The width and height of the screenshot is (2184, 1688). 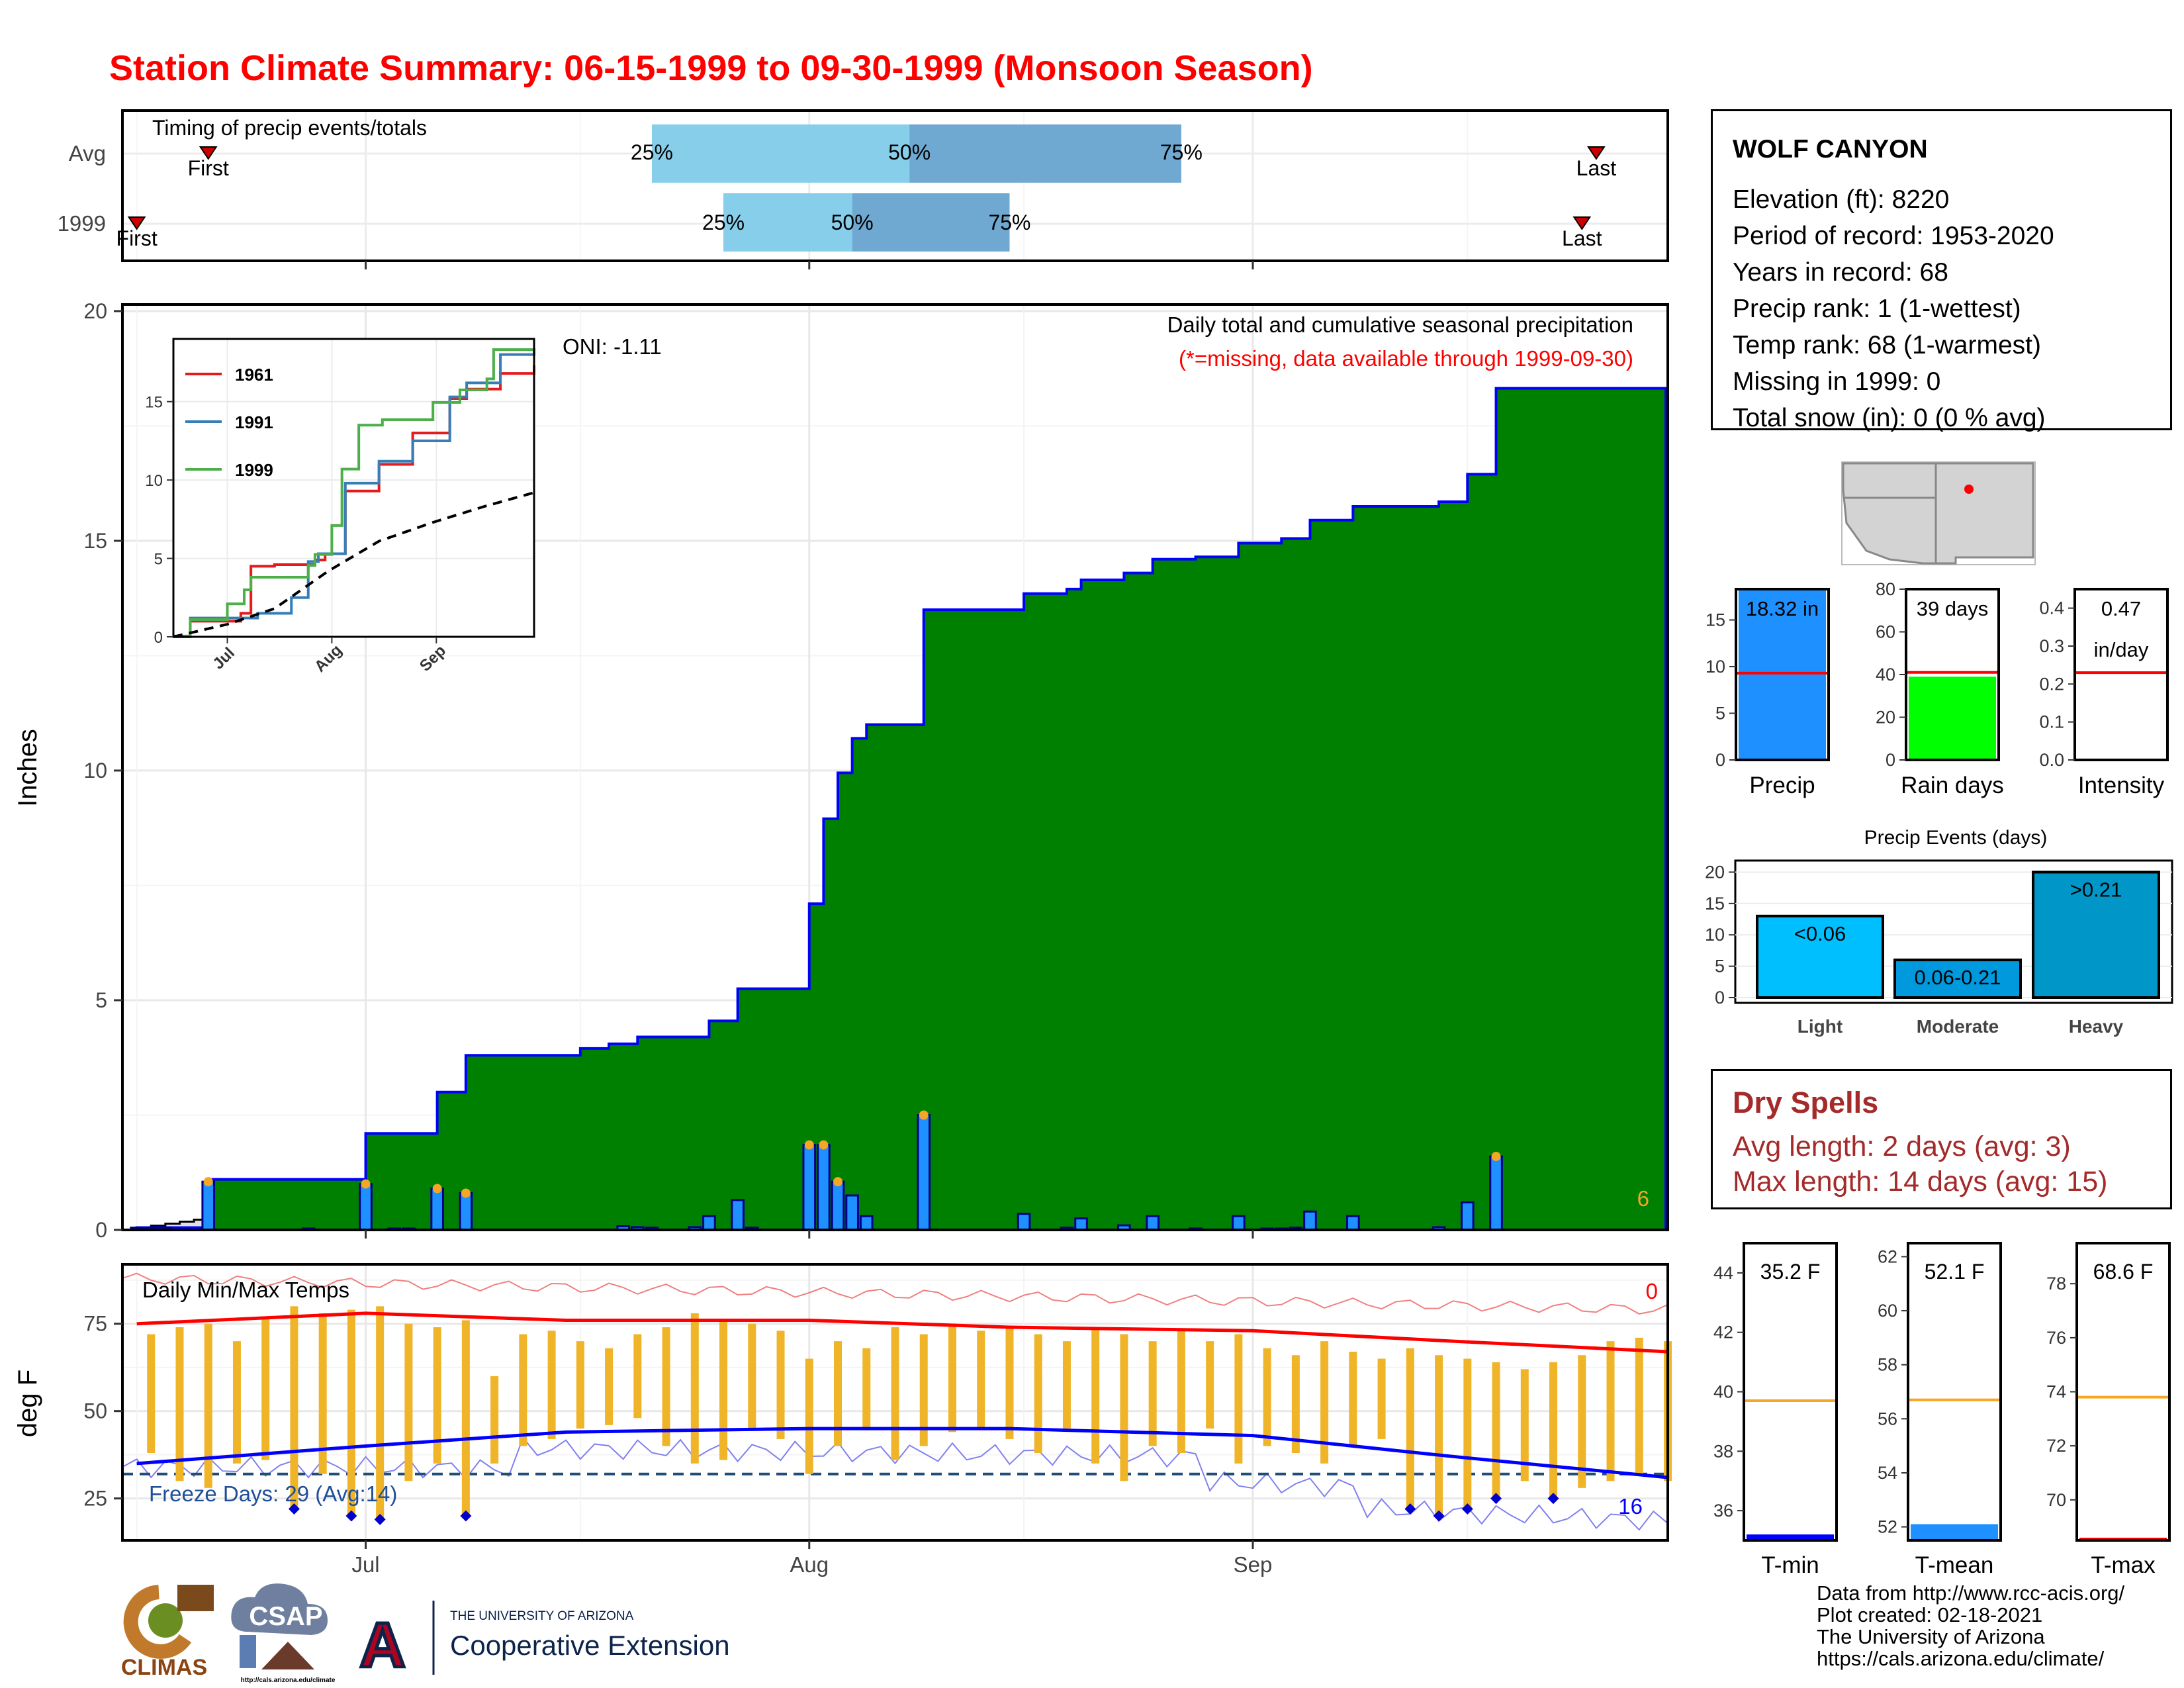 What do you see at coordinates (1009, 222) in the screenshot?
I see `percentile-label: 75%` at bounding box center [1009, 222].